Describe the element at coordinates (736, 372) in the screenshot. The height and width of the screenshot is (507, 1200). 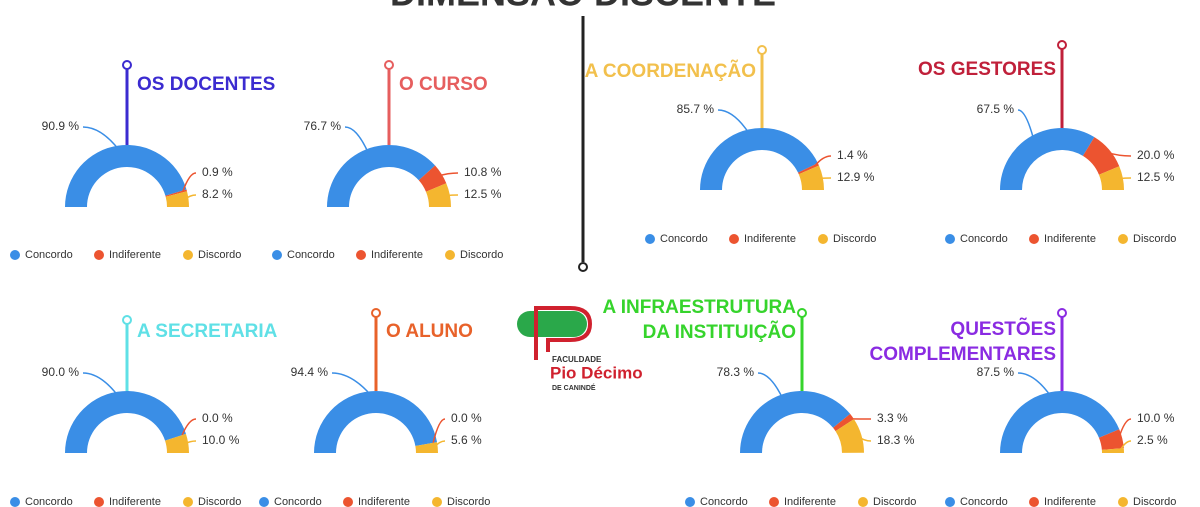
I see `value-label: 78.3 %` at that location.